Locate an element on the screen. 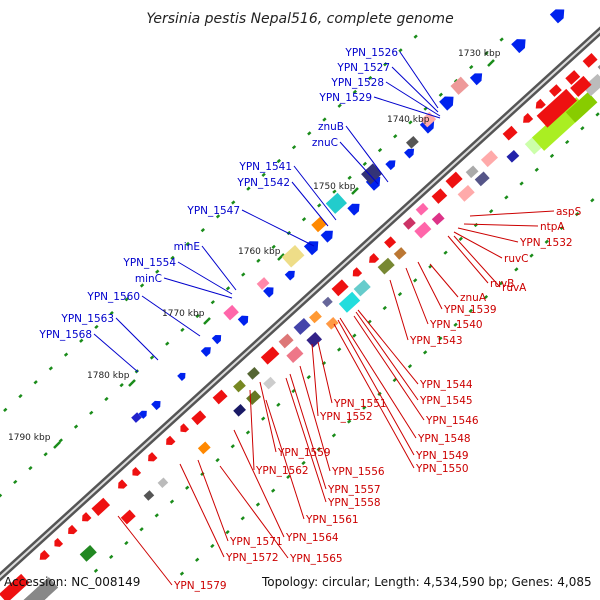  reverse-gene-label: YPN_1539 is located at coordinates (470, 310).